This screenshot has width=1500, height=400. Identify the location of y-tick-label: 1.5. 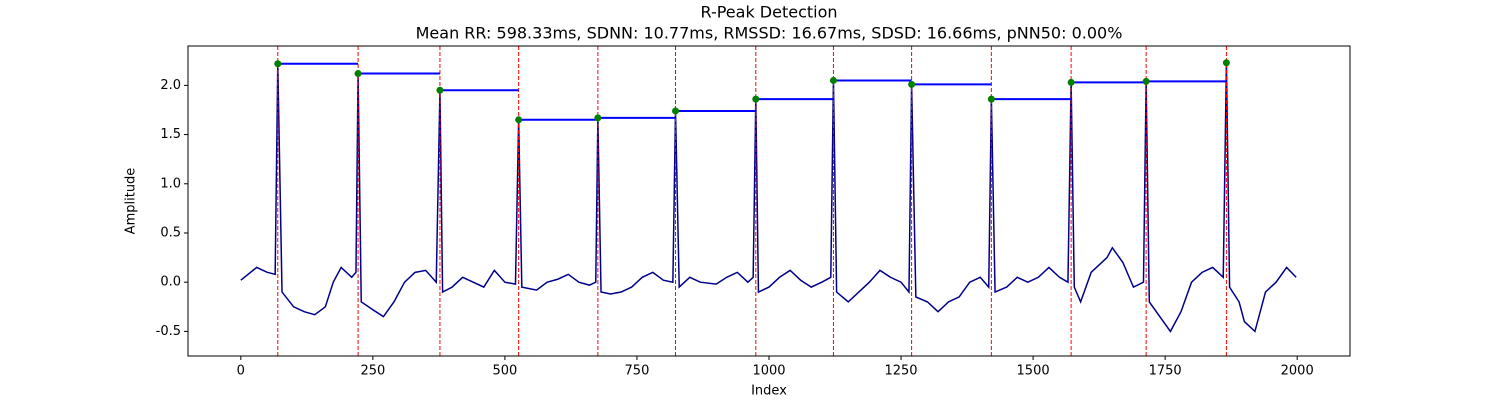
(170, 134).